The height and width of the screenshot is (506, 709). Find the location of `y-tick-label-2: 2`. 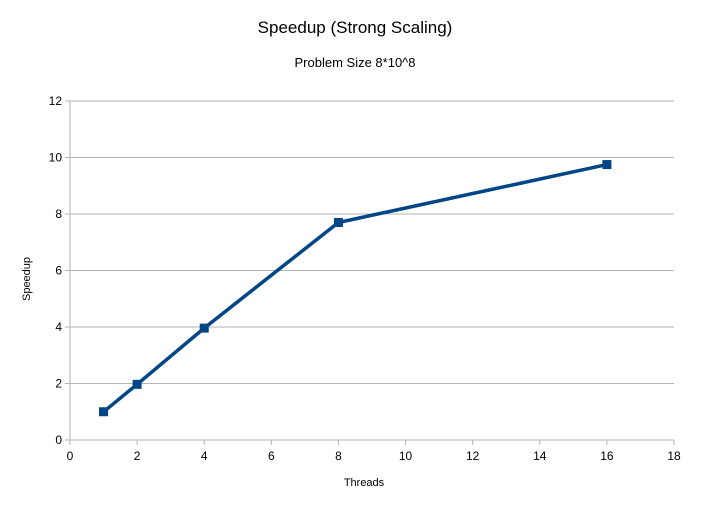

y-tick-label-2: 2 is located at coordinates (58, 384).